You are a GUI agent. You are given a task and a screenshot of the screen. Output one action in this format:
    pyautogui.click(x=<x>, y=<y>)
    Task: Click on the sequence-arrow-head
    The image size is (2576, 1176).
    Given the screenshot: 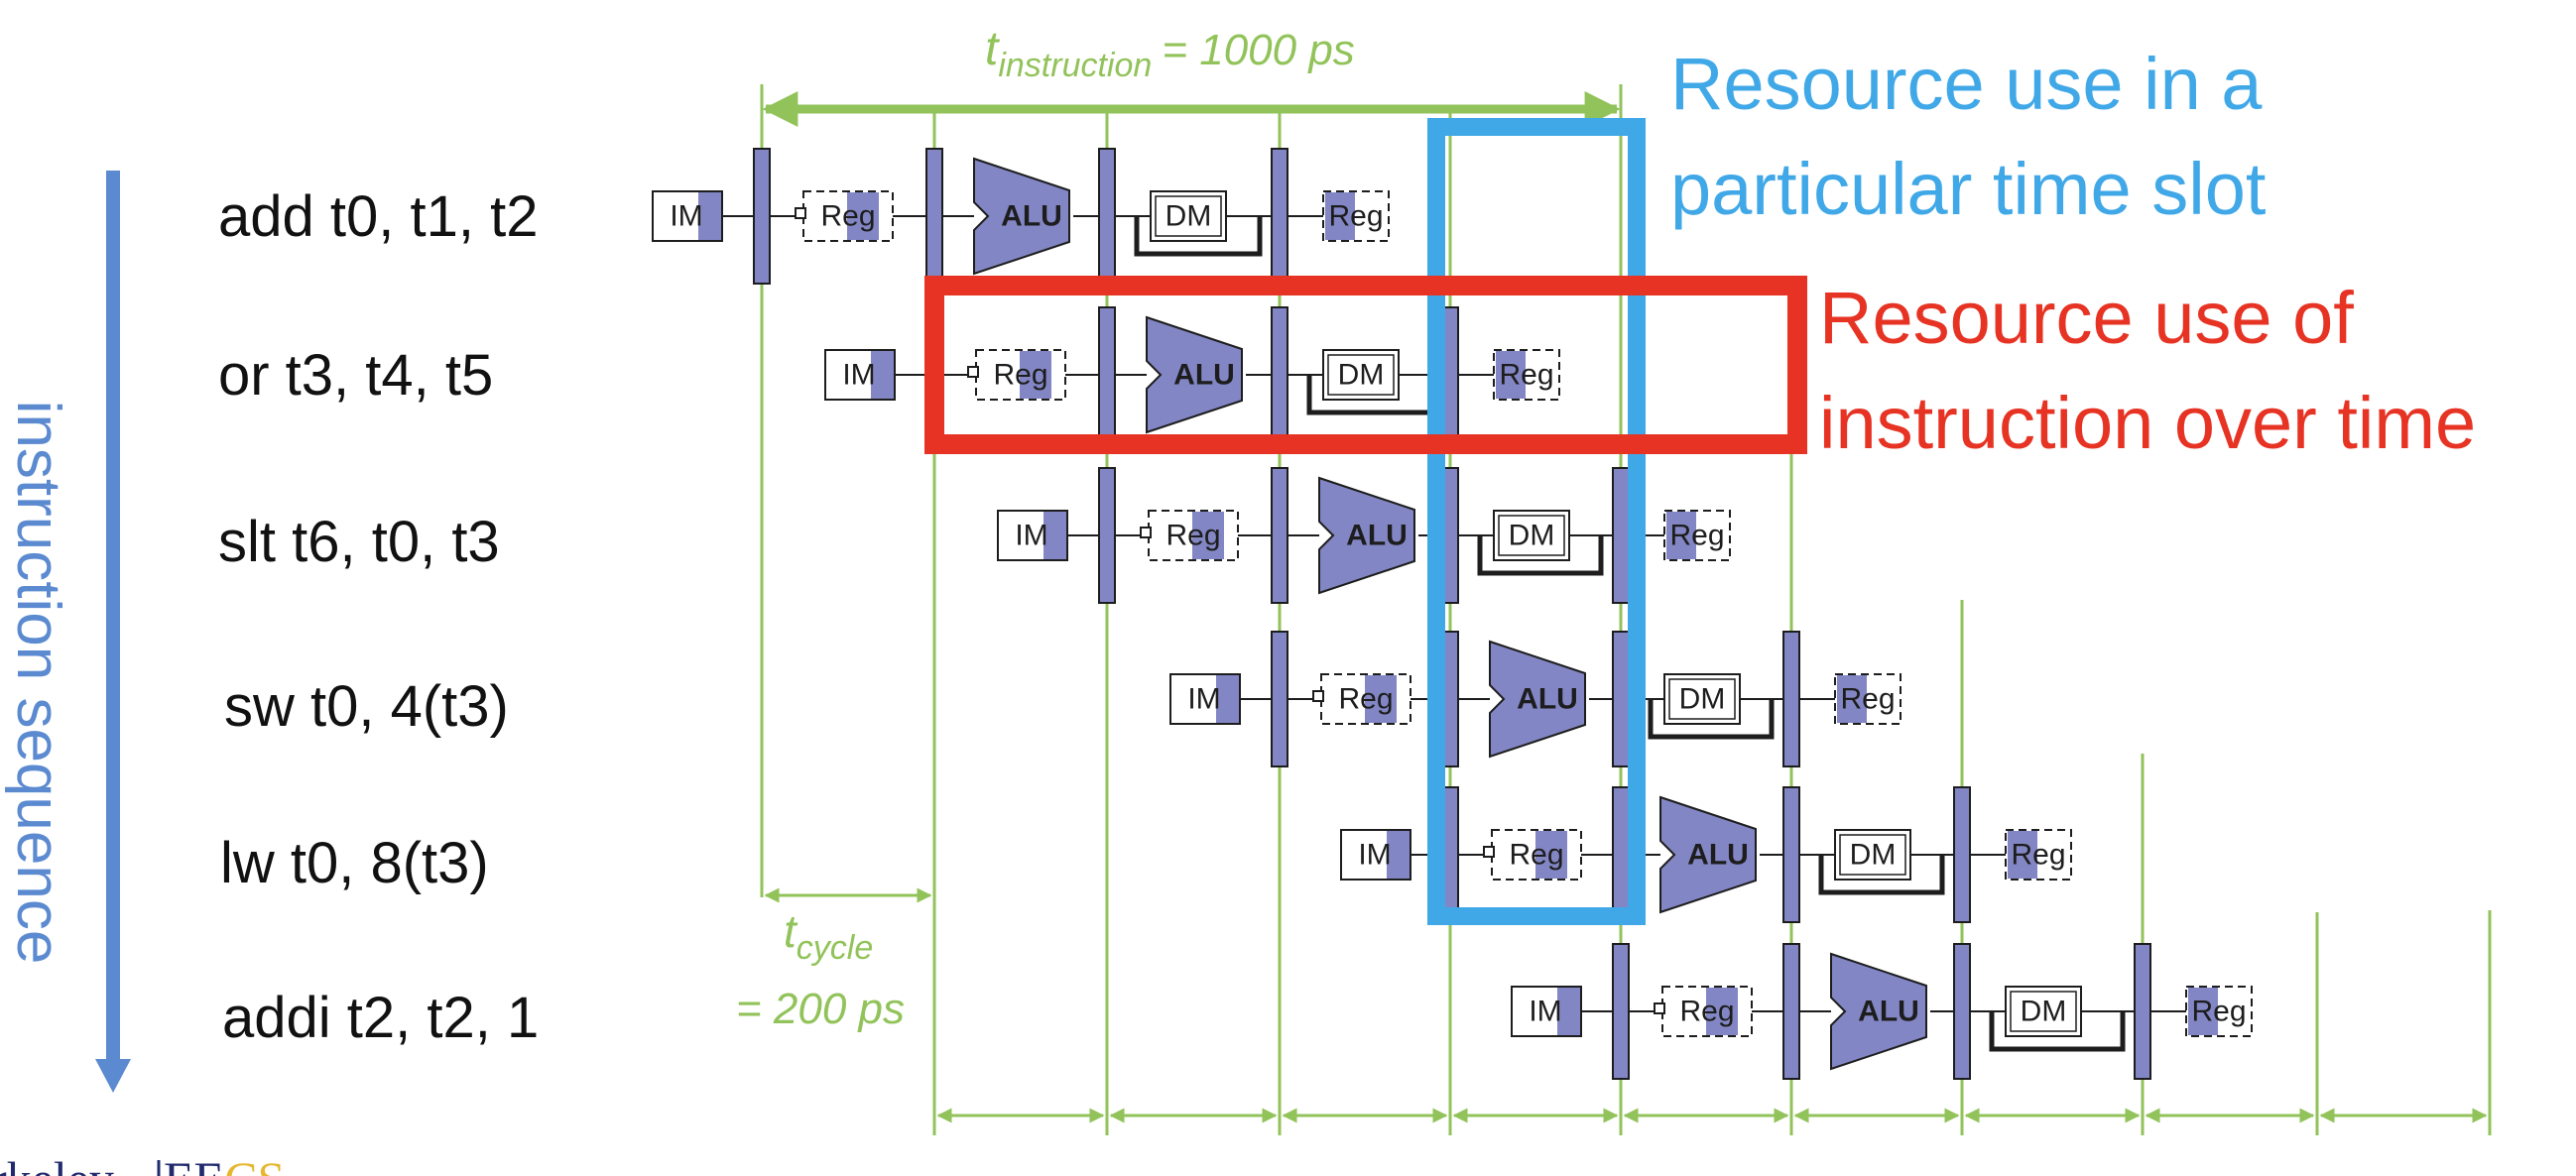 What is the action you would take?
    pyautogui.click(x=113, y=1076)
    